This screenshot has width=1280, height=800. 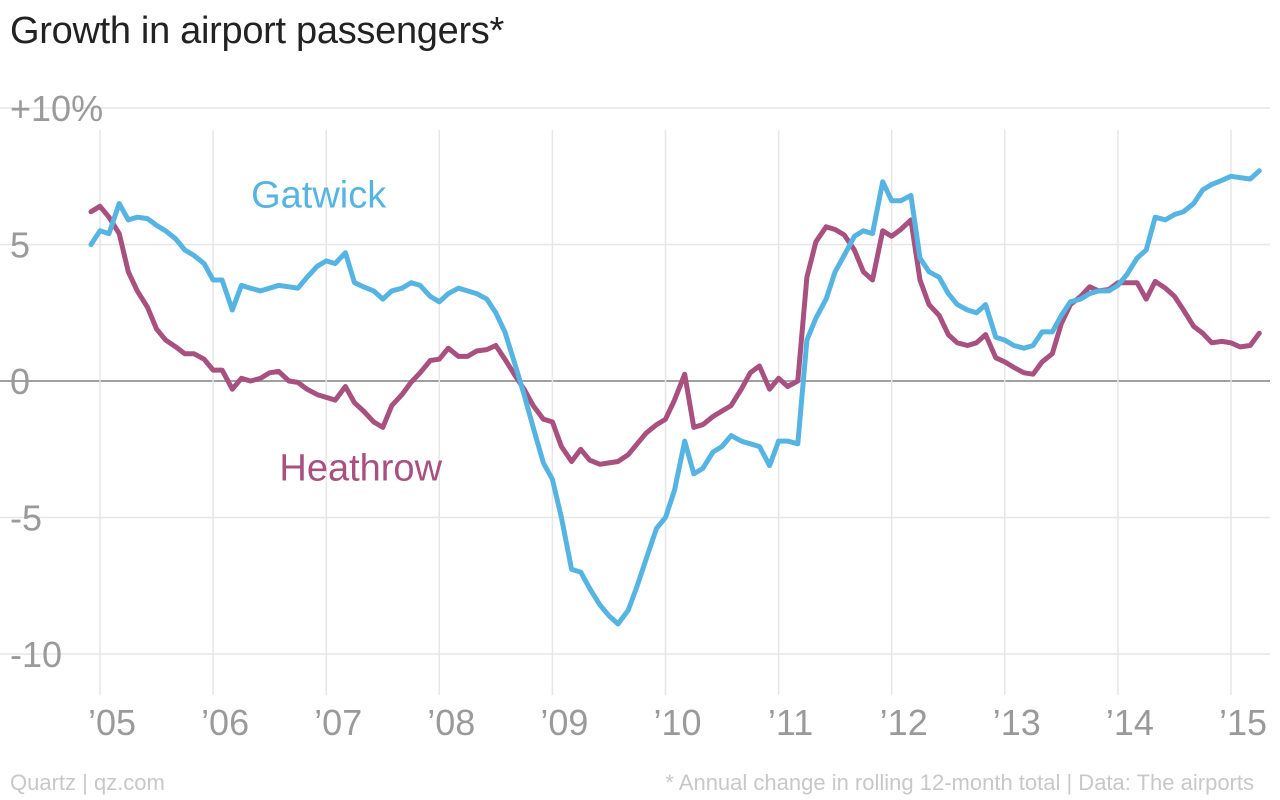 I want to click on y-tick-label: -10, so click(x=36, y=654).